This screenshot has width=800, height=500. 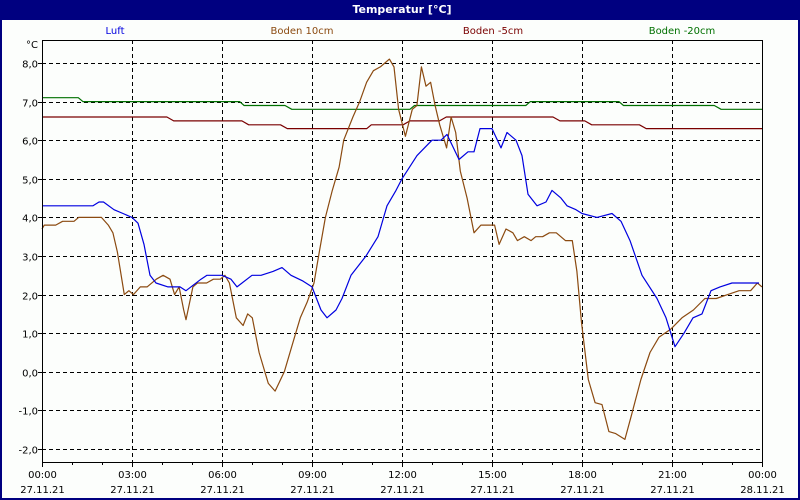 I want to click on y-unit-label: °C, so click(x=32, y=45).